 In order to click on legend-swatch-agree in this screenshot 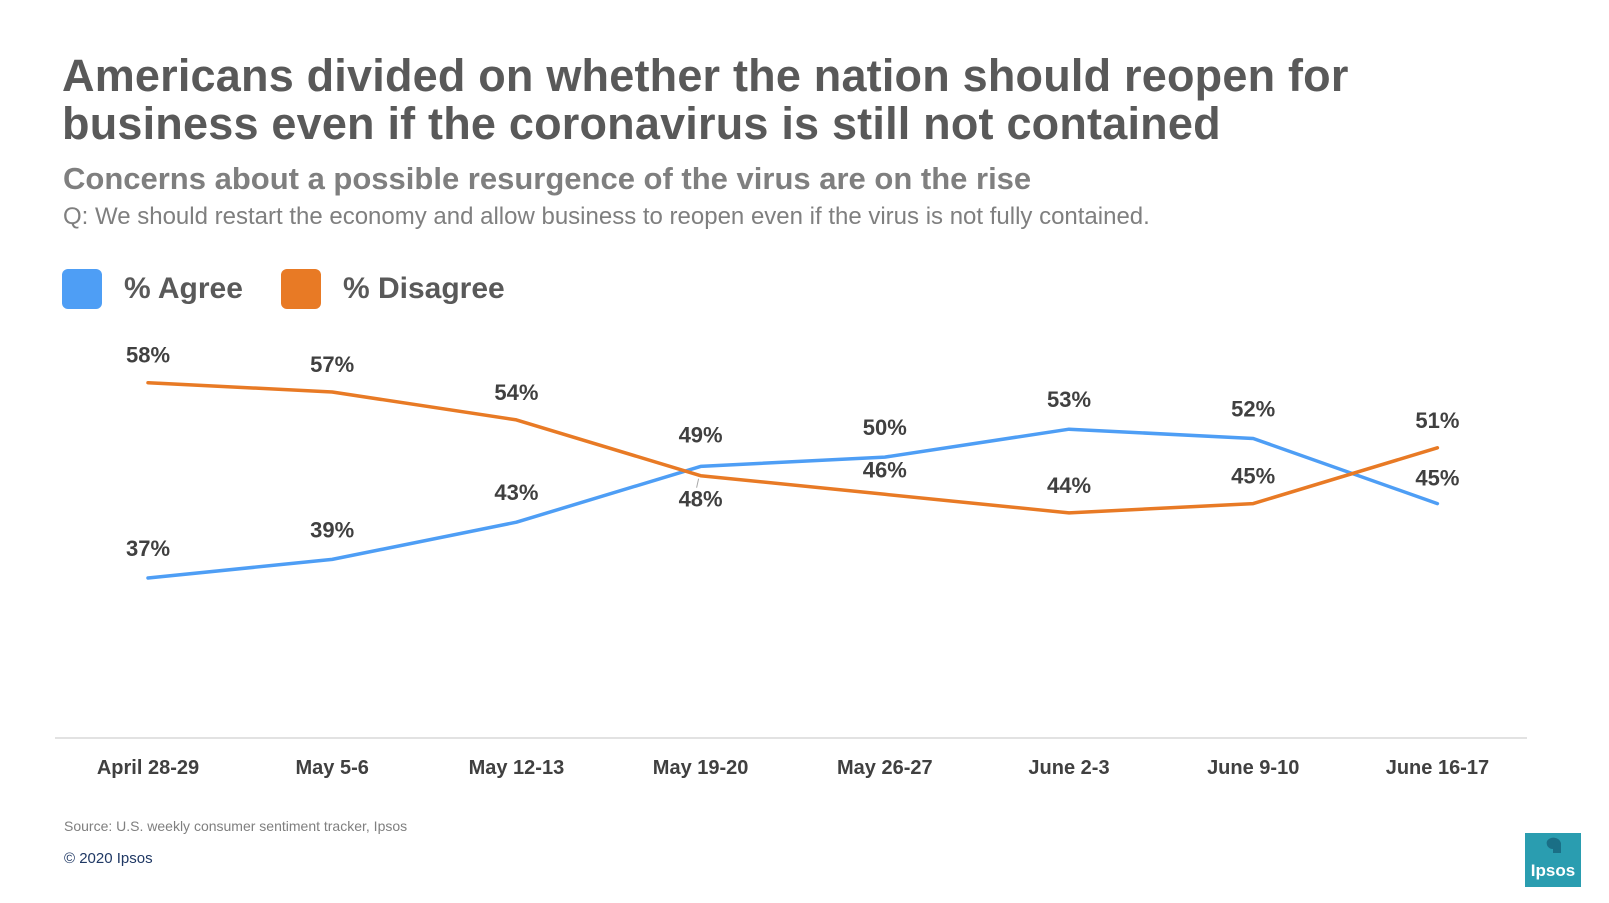, I will do `click(82, 289)`.